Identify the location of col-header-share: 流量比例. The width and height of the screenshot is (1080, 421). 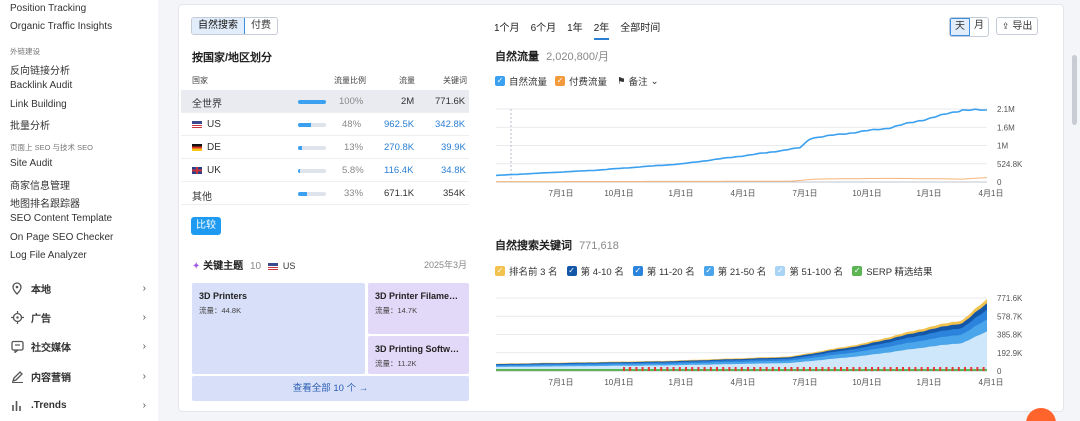
(350, 80).